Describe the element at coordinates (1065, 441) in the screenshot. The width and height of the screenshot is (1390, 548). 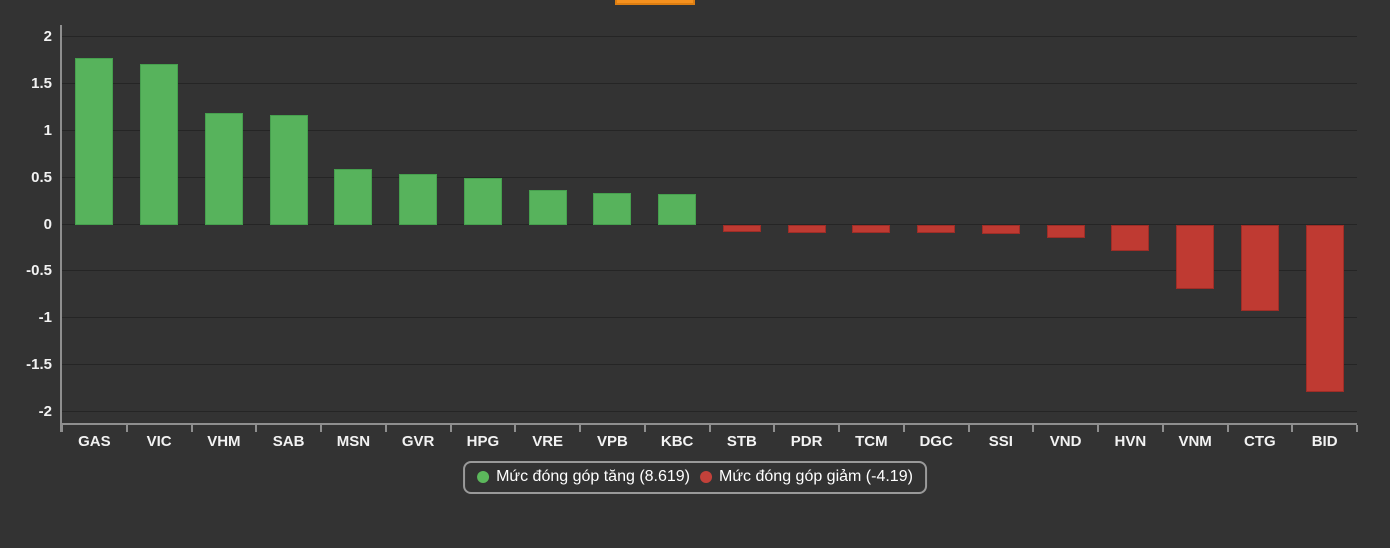
I see `x-axis-label-VND: VND` at that location.